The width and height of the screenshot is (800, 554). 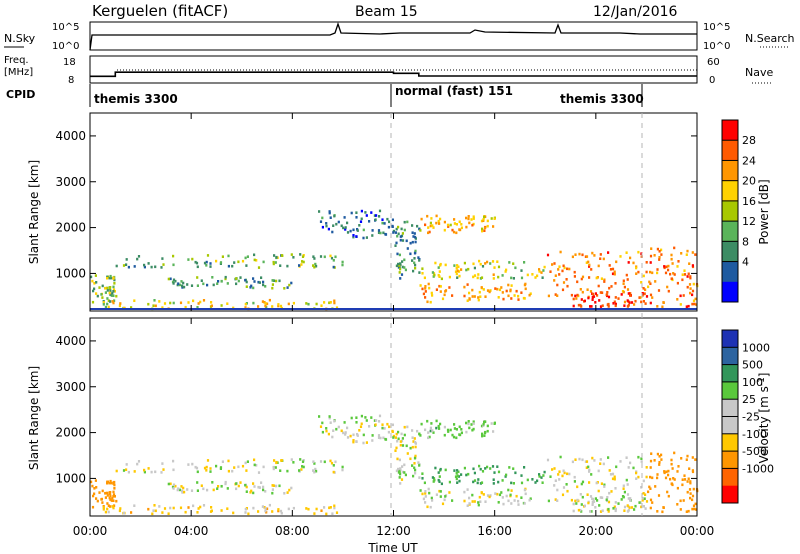 What do you see at coordinates (20, 38) in the screenshot?
I see `sky-label: N.Sky` at bounding box center [20, 38].